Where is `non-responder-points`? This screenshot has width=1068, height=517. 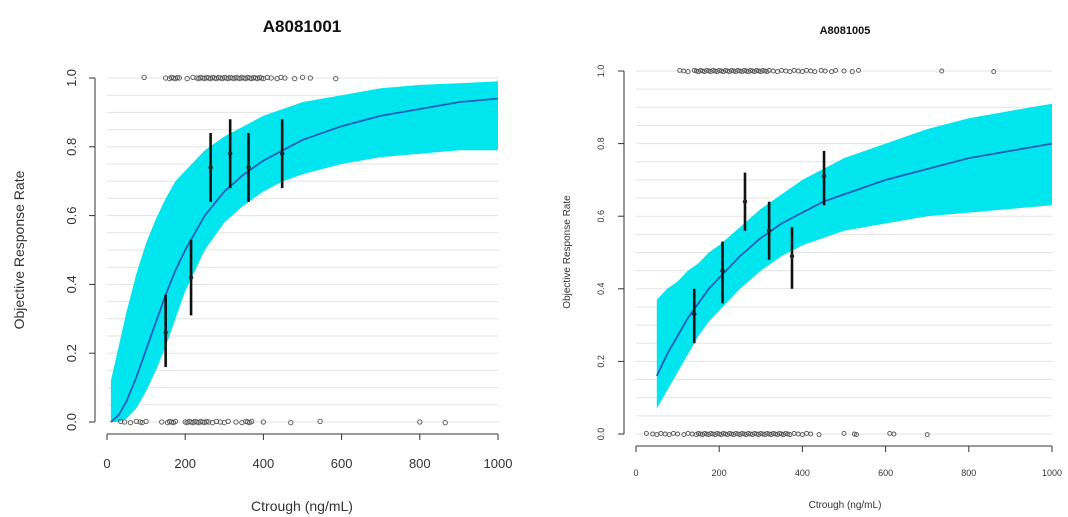
non-responder-points is located at coordinates (283, 422).